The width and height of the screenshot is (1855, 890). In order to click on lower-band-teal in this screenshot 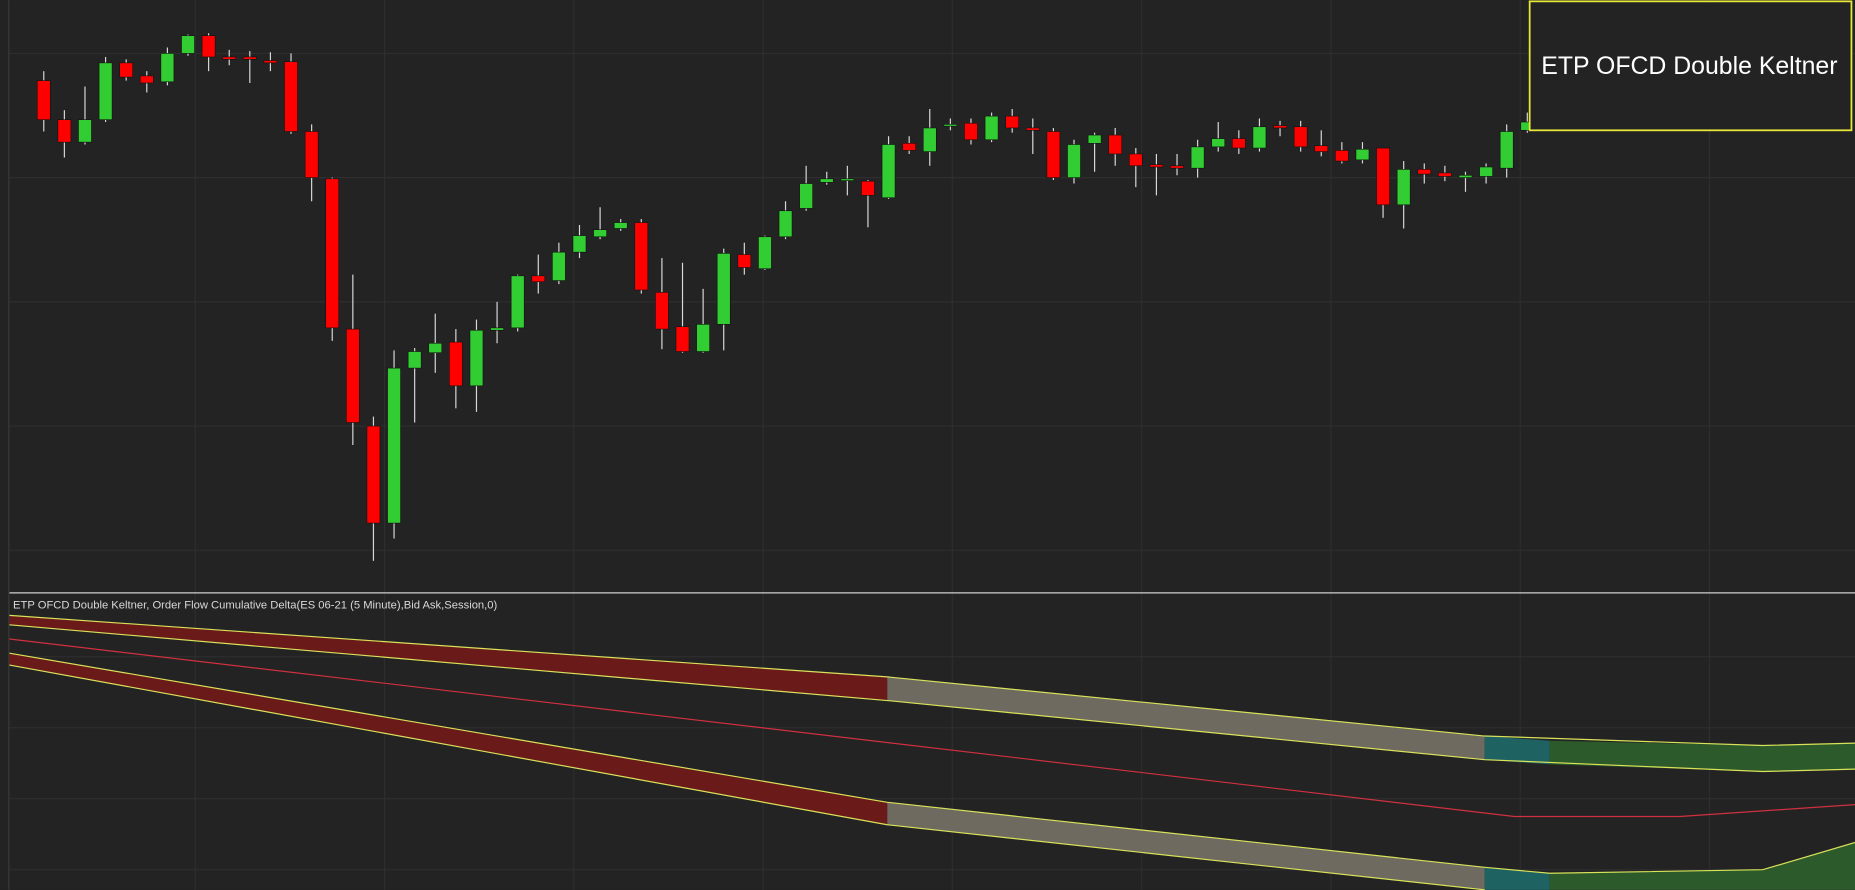, I will do `click(1517, 878)`.